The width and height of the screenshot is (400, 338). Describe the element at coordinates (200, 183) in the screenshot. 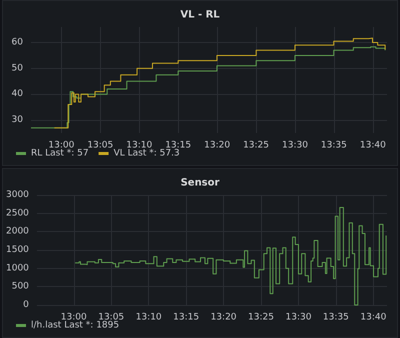

I see `chart-title: Sensor` at that location.